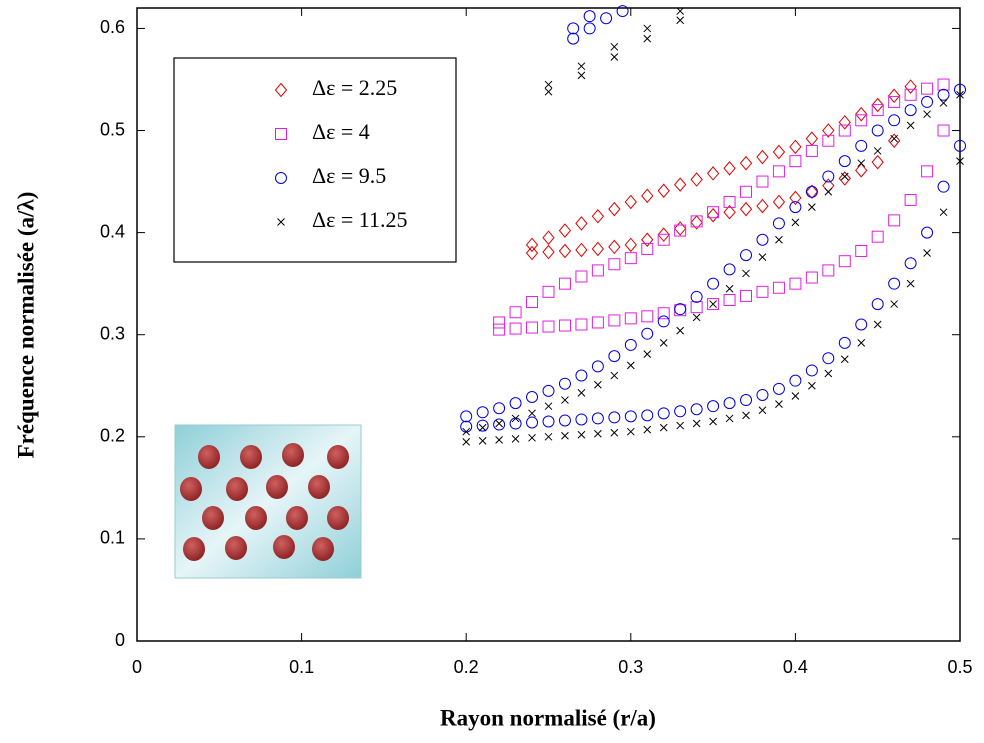 The width and height of the screenshot is (984, 743). Describe the element at coordinates (466, 667) in the screenshot. I see `x-tick-label: 0.2` at that location.